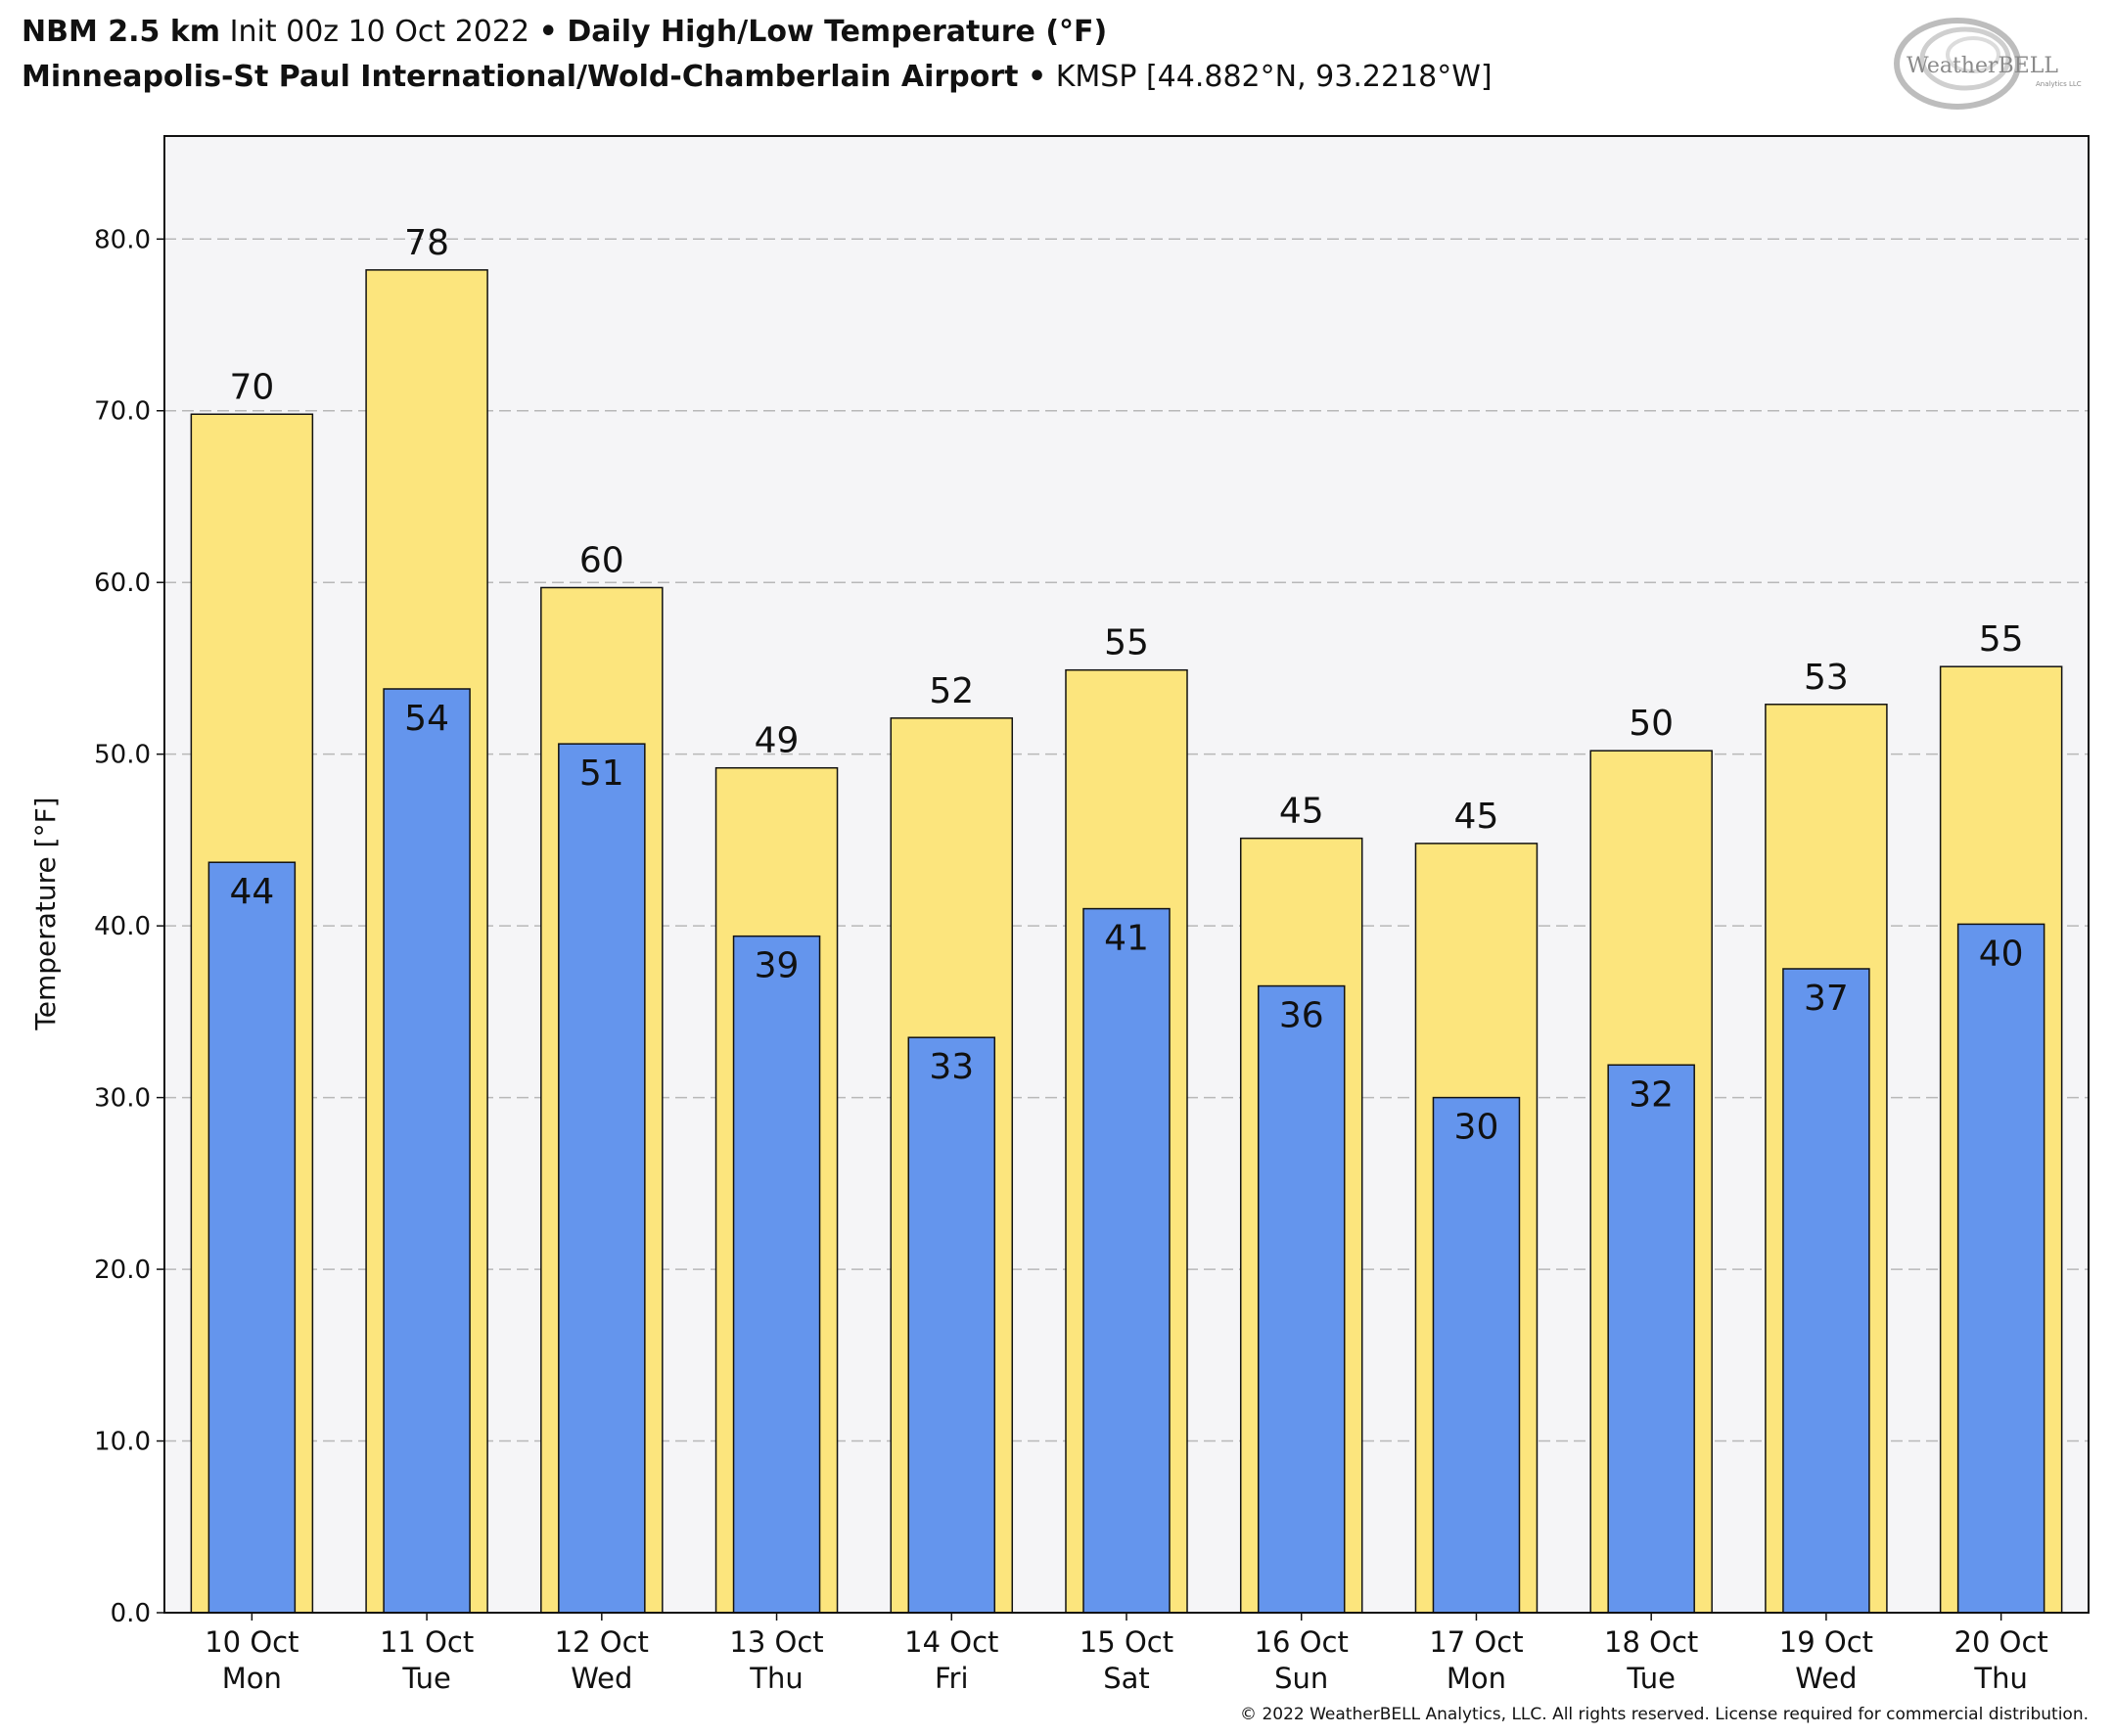 Image resolution: width=2114 pixels, height=1736 pixels. Describe the element at coordinates (123, 755) in the screenshot. I see `y-tick-label: 50.0` at that location.